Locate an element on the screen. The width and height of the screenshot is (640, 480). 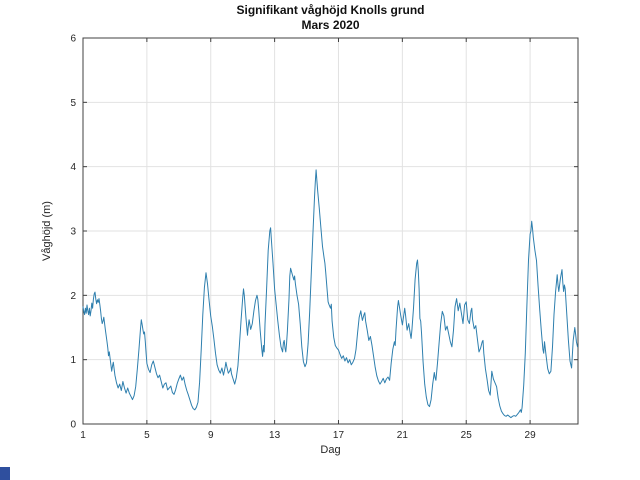
x-tick-label: 25 is located at coordinates (467, 435).